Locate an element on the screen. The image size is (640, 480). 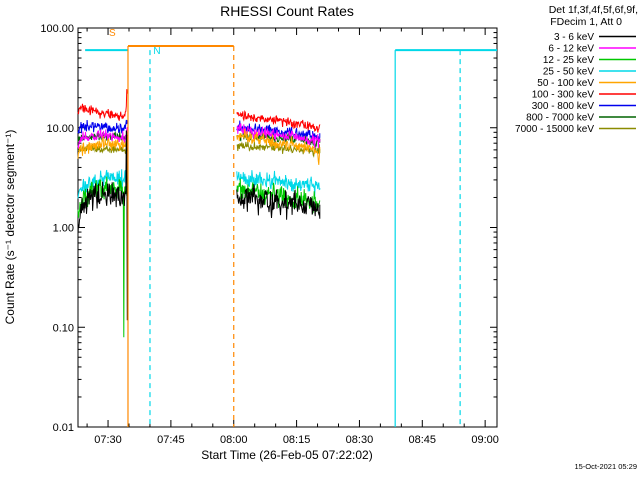
x-tick-label: 08:15 is located at coordinates (297, 440).